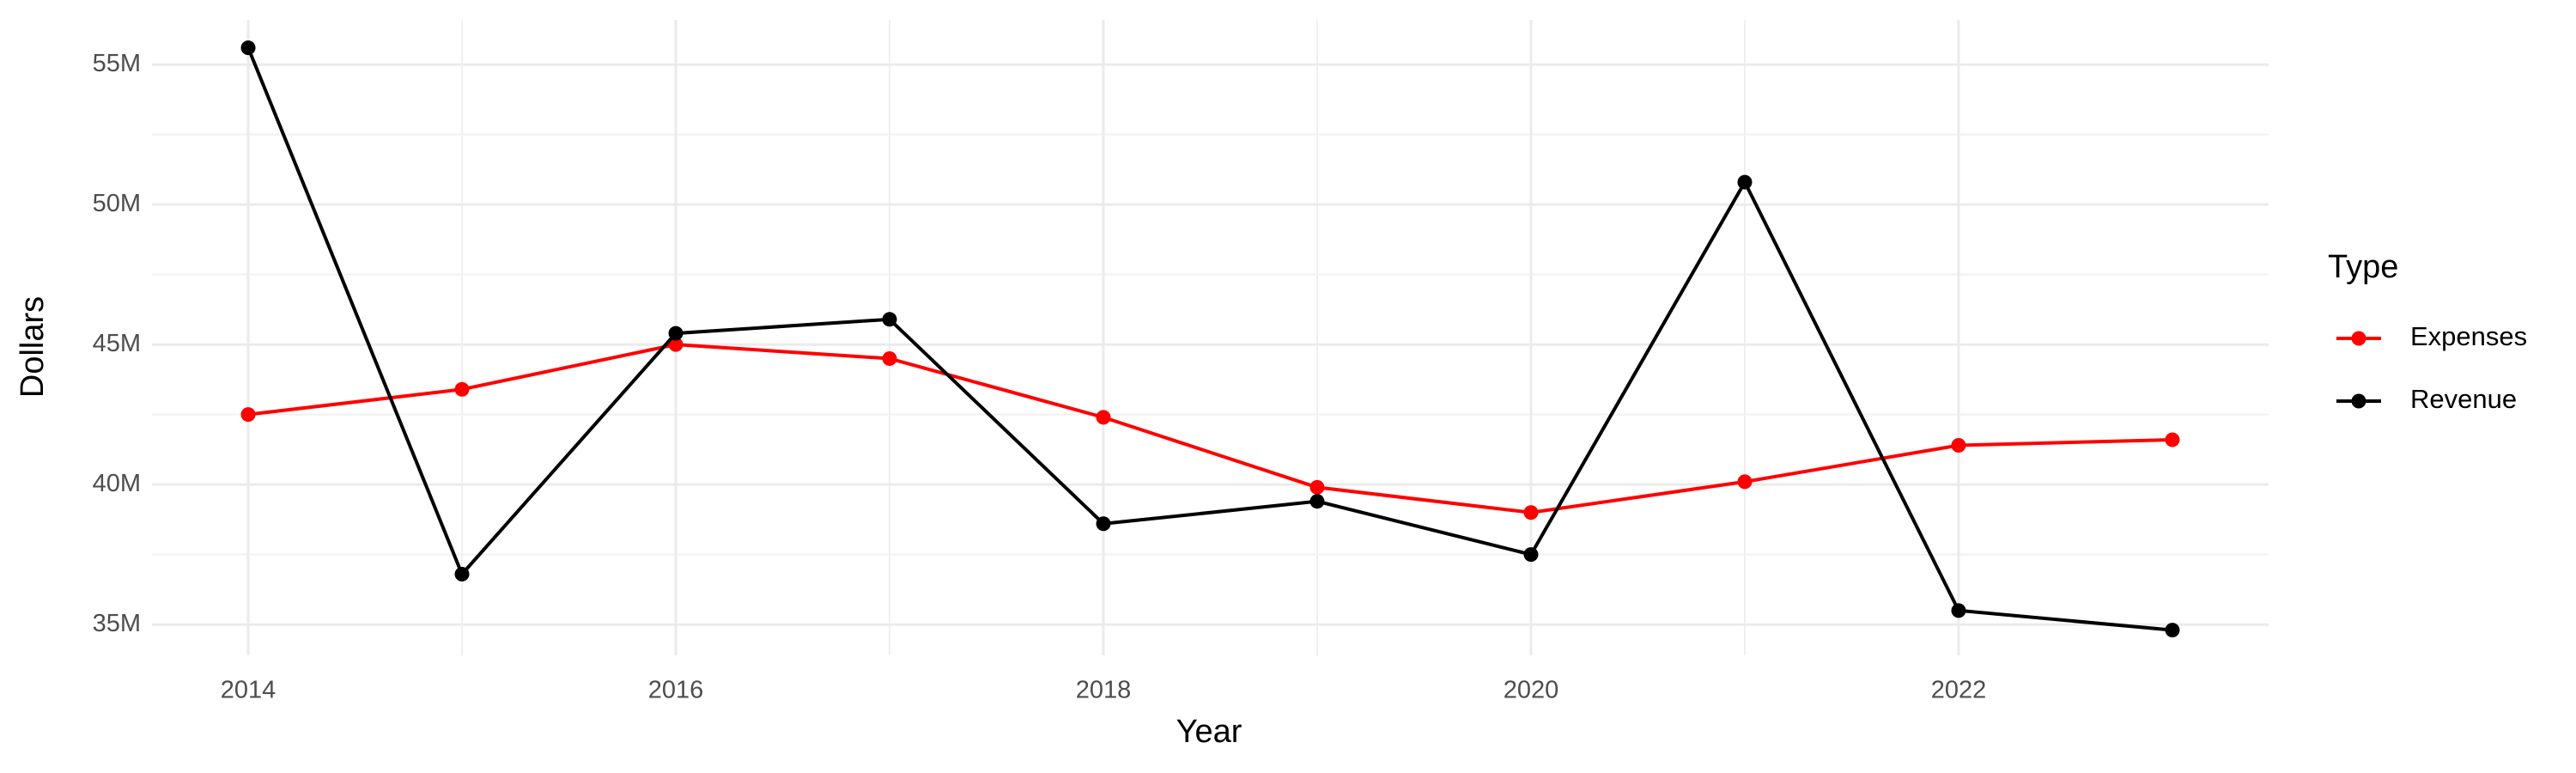  What do you see at coordinates (117, 63) in the screenshot?
I see `y-tick-label: 55M` at bounding box center [117, 63].